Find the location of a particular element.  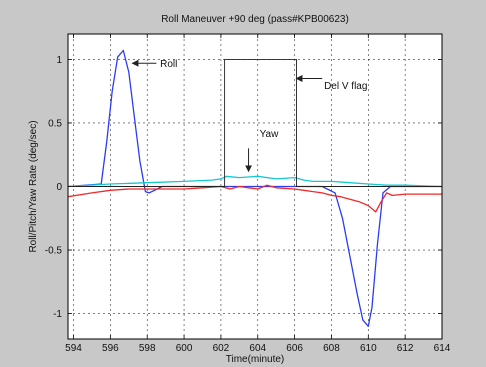

series-line-pitch is located at coordinates (254, 198).